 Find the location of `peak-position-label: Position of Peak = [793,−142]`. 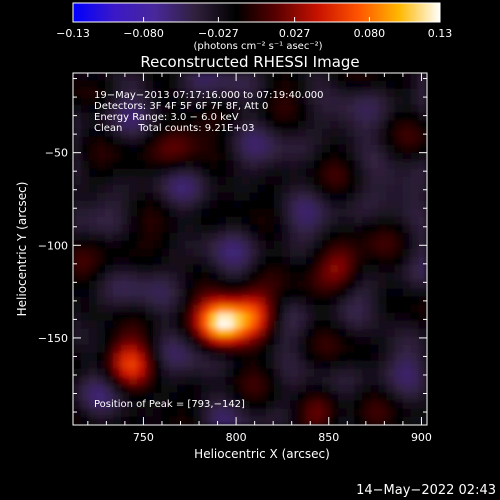

peak-position-label: Position of Peak = [793,−142] is located at coordinates (169, 404).